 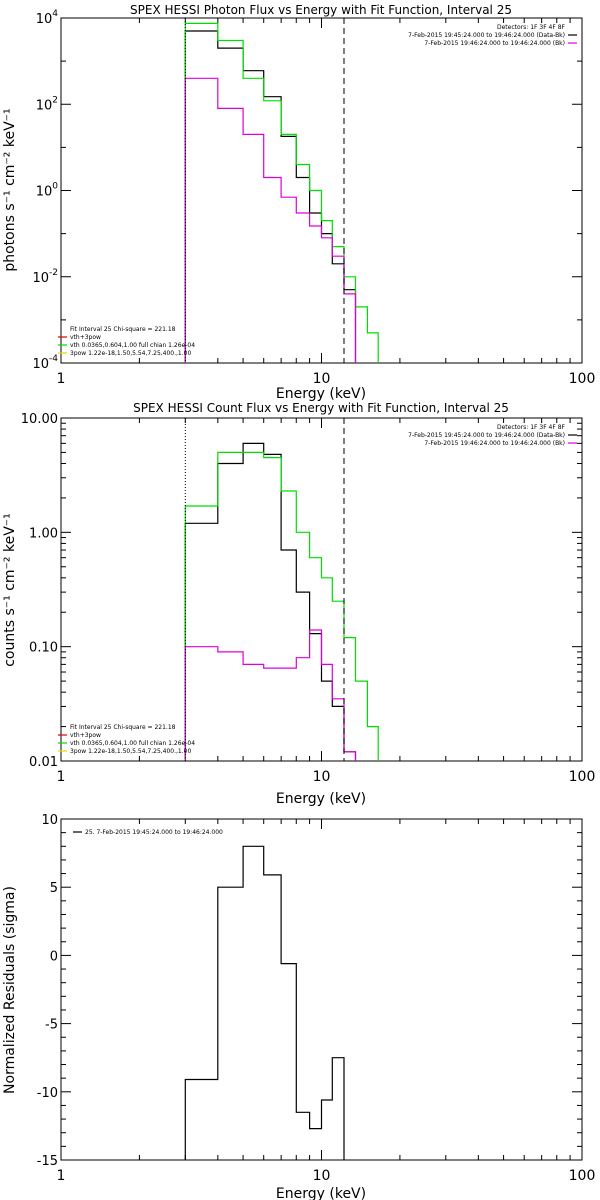 What do you see at coordinates (54, 888) in the screenshot?
I see `y-tick-label: 5` at bounding box center [54, 888].